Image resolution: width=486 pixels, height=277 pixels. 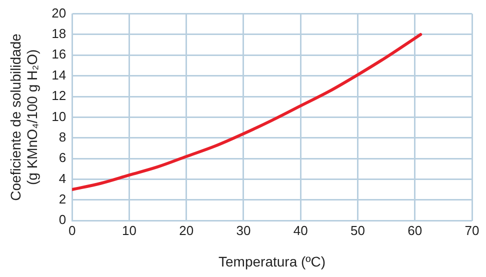 I want to click on y-tick-label: 6, so click(x=62, y=158).